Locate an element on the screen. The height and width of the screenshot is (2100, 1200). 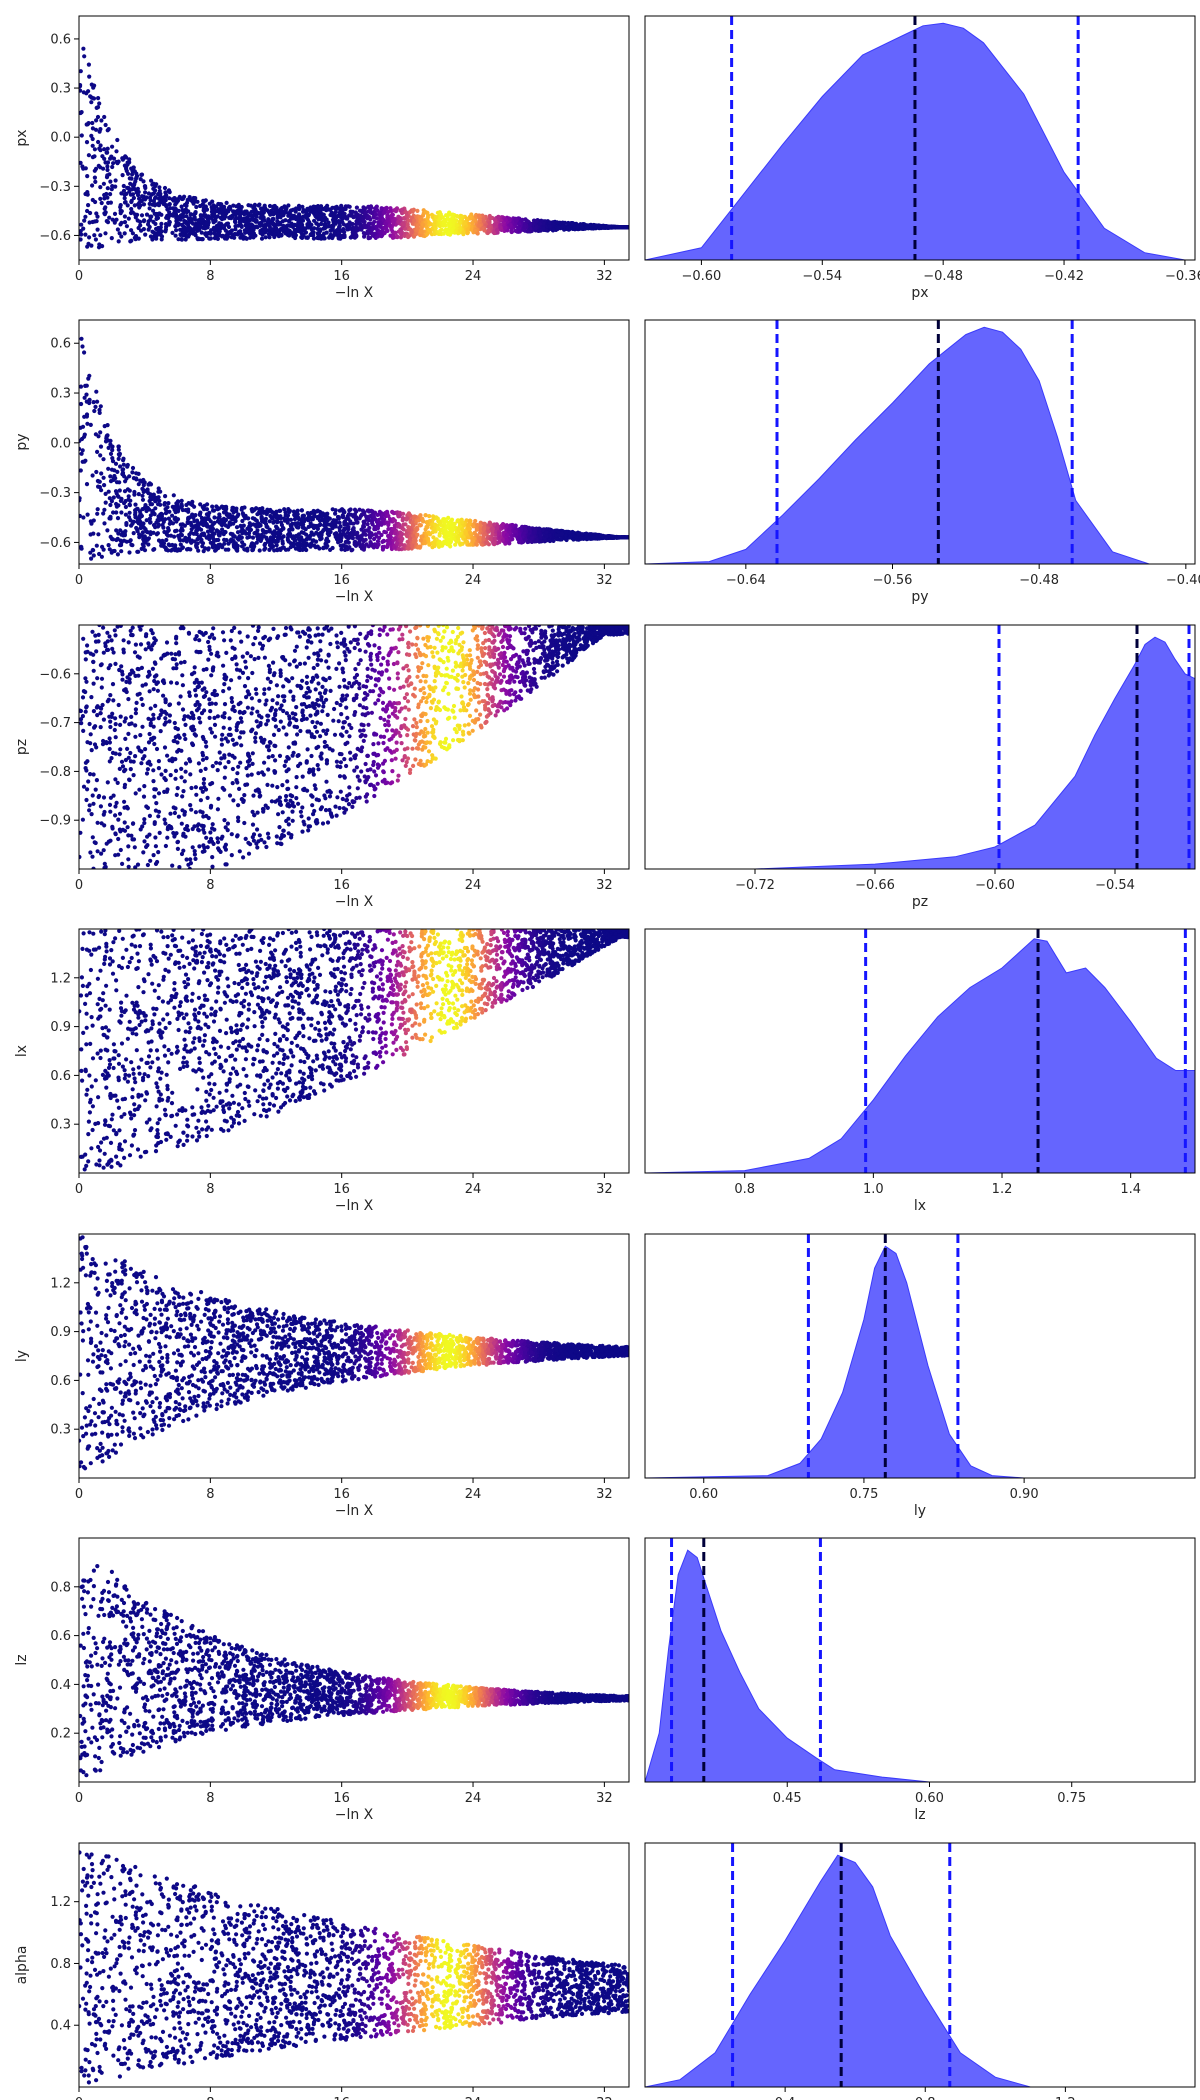
x-tick-label: −0.72 is located at coordinates (755, 885).